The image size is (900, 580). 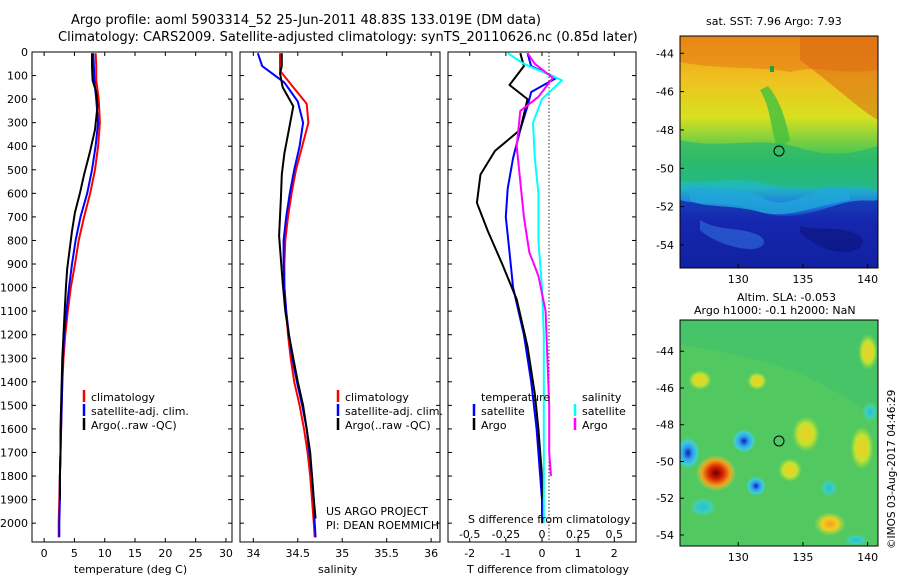 What do you see at coordinates (134, 425) in the screenshot?
I see `legend-temperature-argo: Argo(..raw -QC)` at bounding box center [134, 425].